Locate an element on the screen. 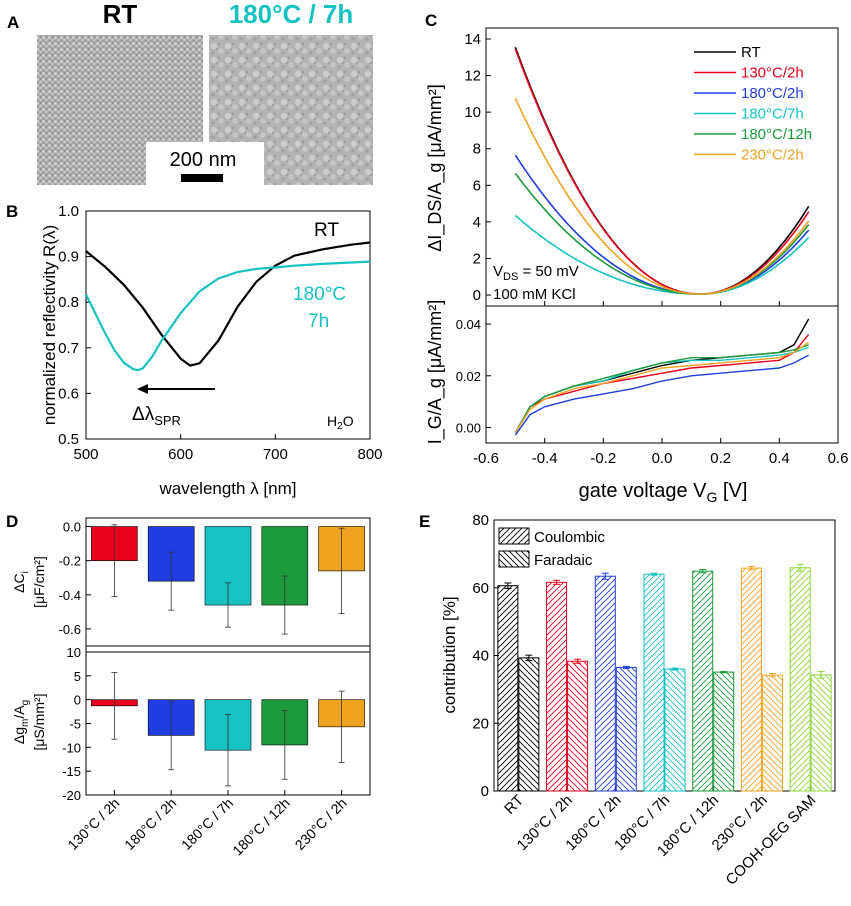 The height and width of the screenshot is (906, 851). sem-title-rt: RT is located at coordinates (120, 14).